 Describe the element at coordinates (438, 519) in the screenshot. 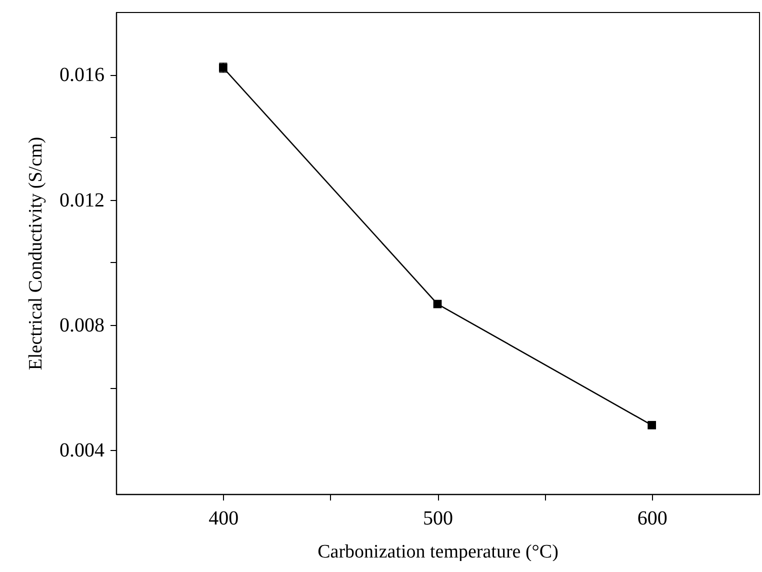

I see `x-tick-label: 500` at that location.